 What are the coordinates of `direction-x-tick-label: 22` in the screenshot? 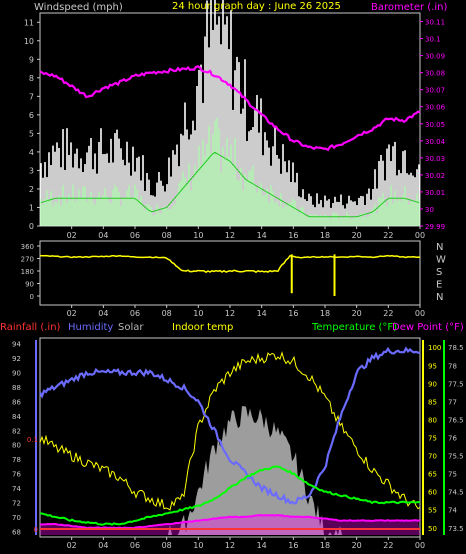 It's located at (388, 313).